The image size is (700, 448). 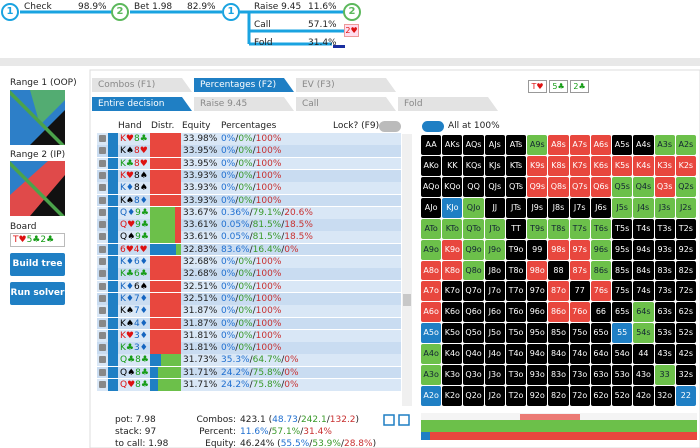 What do you see at coordinates (601, 165) in the screenshot?
I see `hand-cell: K6s` at bounding box center [601, 165].